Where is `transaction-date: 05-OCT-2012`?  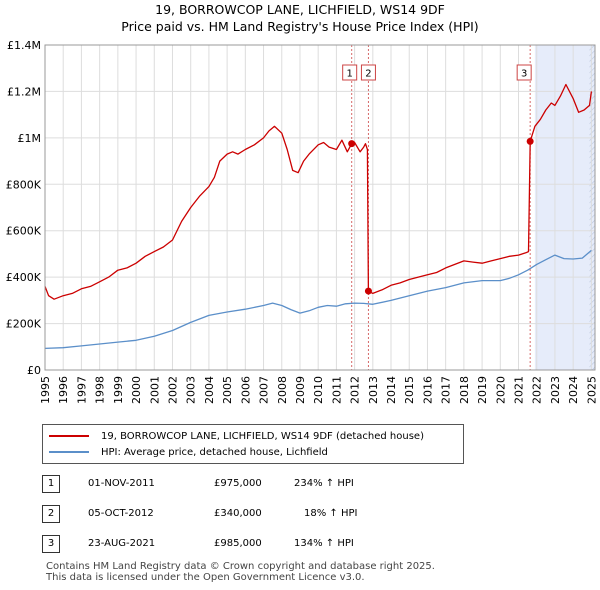
transaction-date: 05-OCT-2012 is located at coordinates (121, 513).